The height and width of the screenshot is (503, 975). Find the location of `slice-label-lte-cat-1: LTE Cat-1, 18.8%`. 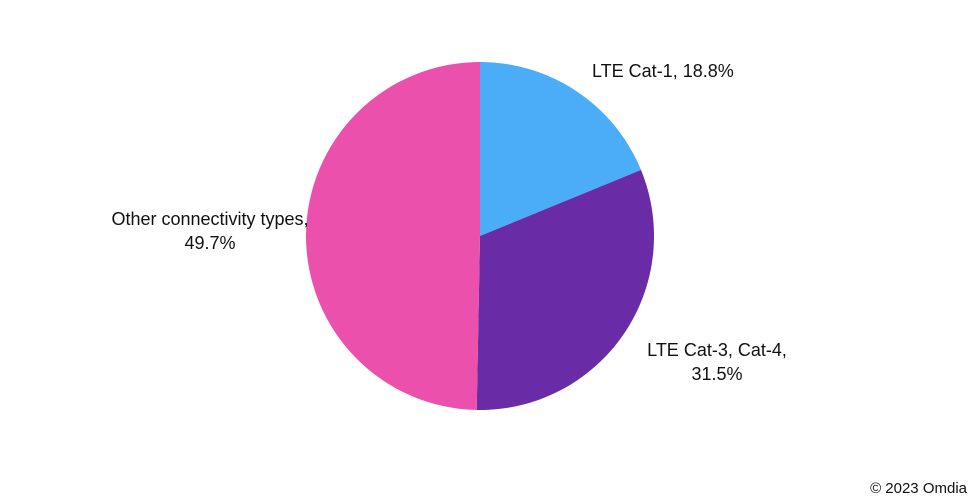

slice-label-lte-cat-1: LTE Cat-1, 18.8% is located at coordinates (663, 71).